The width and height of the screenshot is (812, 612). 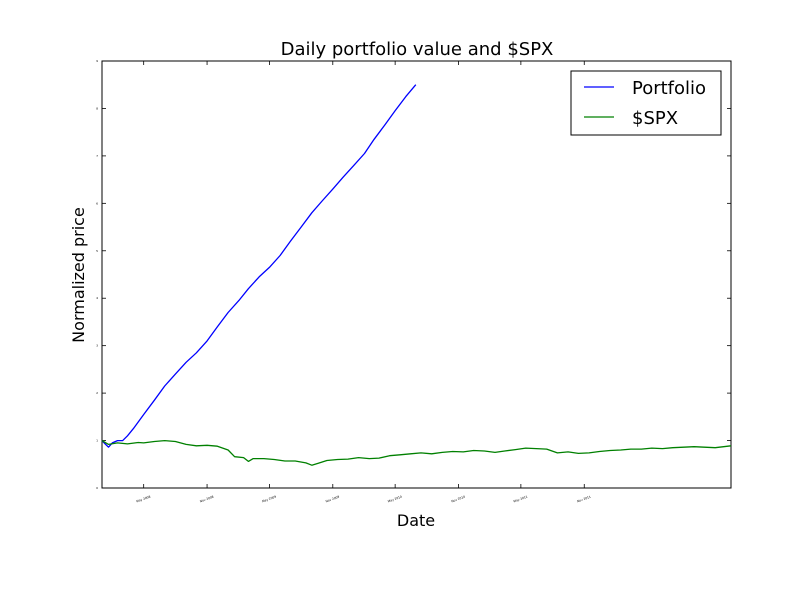 What do you see at coordinates (143, 499) in the screenshot?
I see `x-tick-label: May 2008` at bounding box center [143, 499].